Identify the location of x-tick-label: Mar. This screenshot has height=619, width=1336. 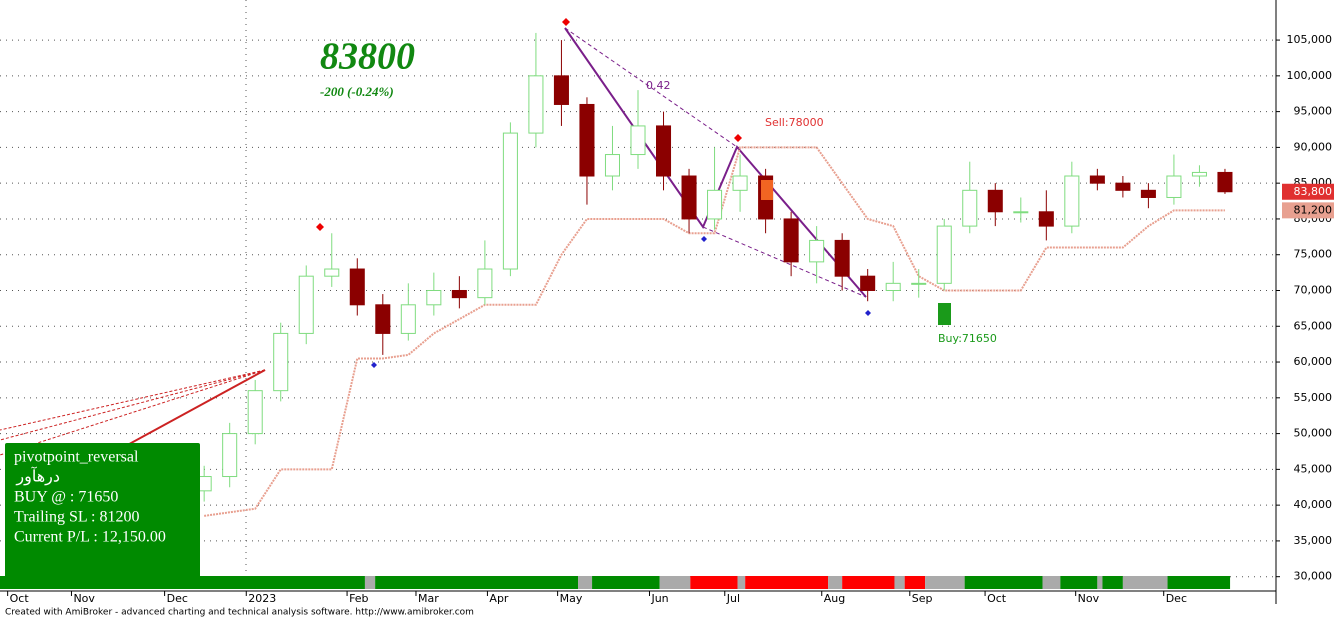
(428, 598).